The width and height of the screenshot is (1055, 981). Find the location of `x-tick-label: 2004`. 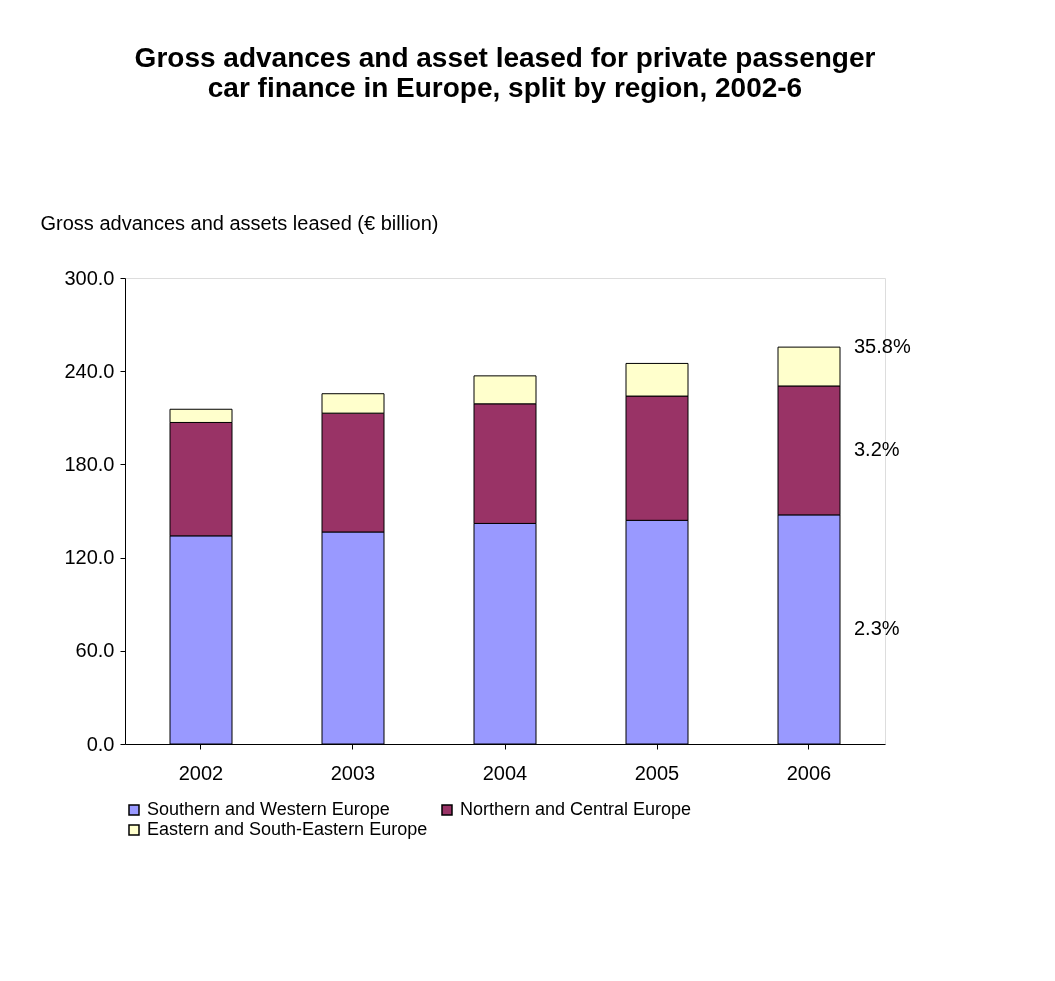

x-tick-label: 2004 is located at coordinates (505, 772).